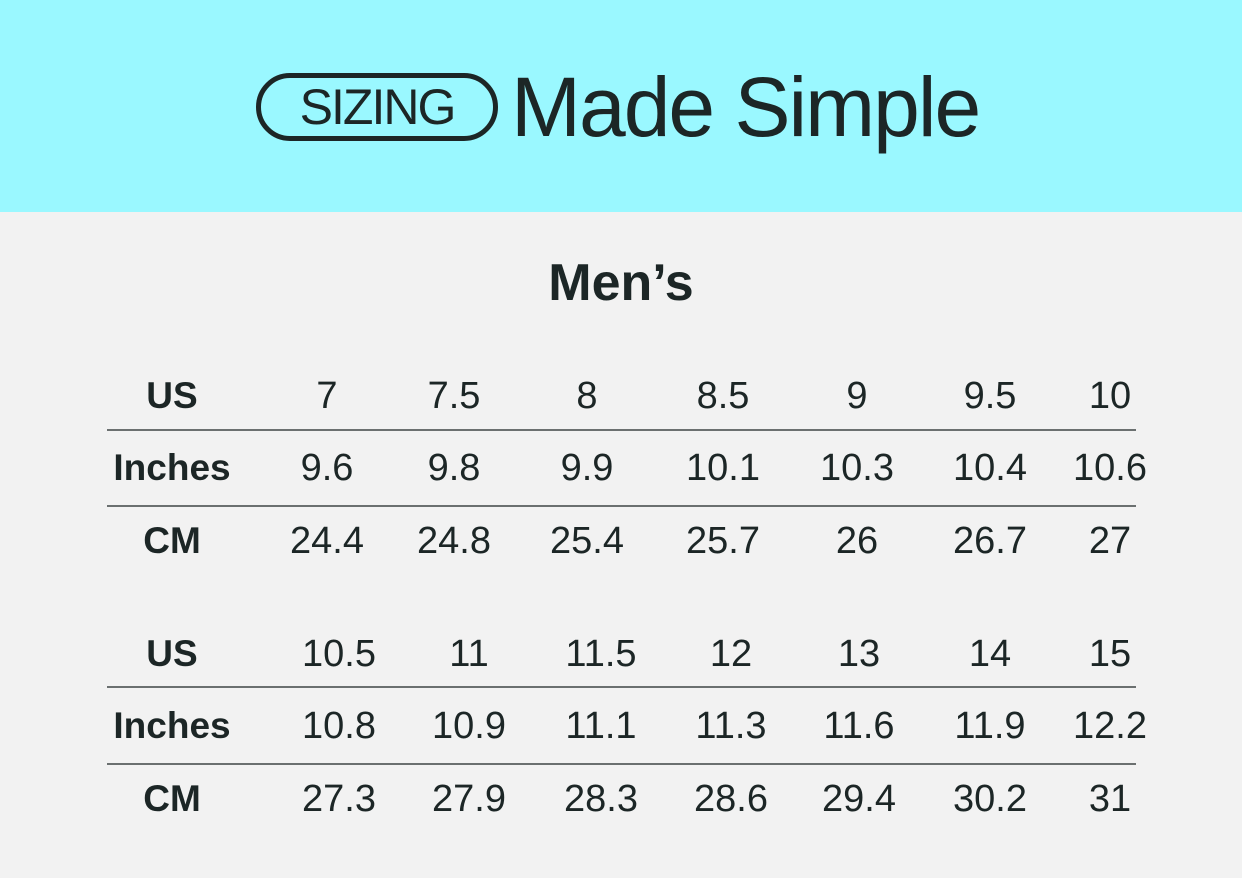 This screenshot has width=1242, height=878. Describe the element at coordinates (723, 396) in the screenshot. I see `table-cell: 8.5` at that location.